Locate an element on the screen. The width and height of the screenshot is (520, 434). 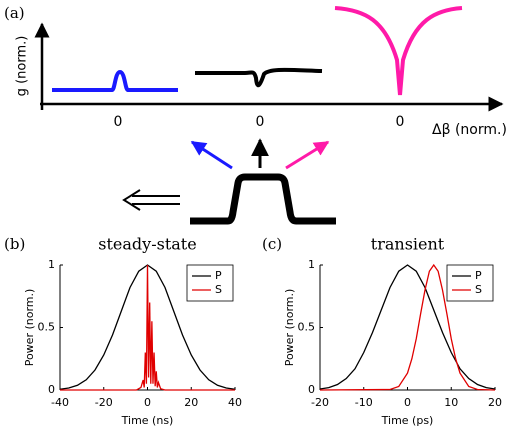
panel-label: (a) is located at coordinates (14, 13).